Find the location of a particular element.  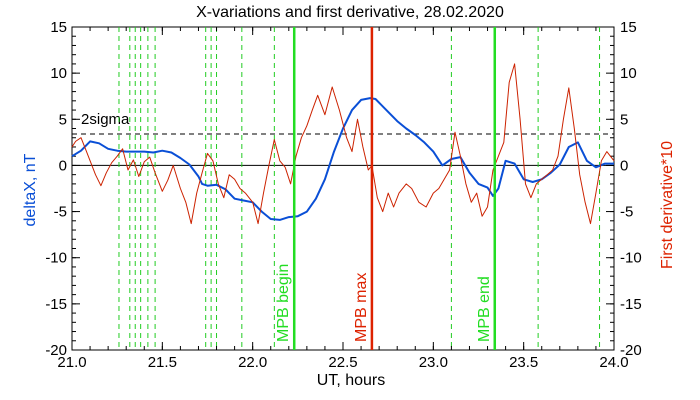

y-tick-label-left-1: -15 is located at coordinates (56, 304).